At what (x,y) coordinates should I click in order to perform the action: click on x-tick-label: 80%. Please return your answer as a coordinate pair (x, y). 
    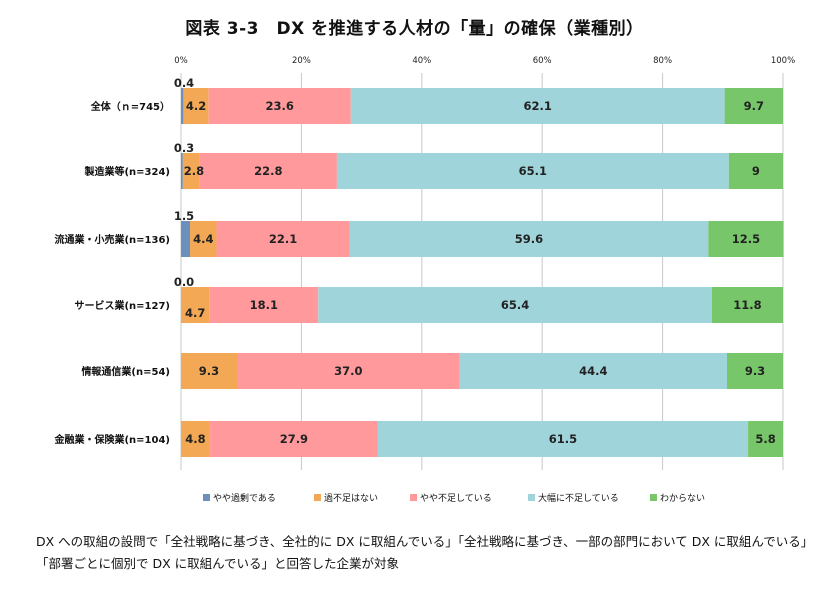
    Looking at the image, I should click on (662, 61).